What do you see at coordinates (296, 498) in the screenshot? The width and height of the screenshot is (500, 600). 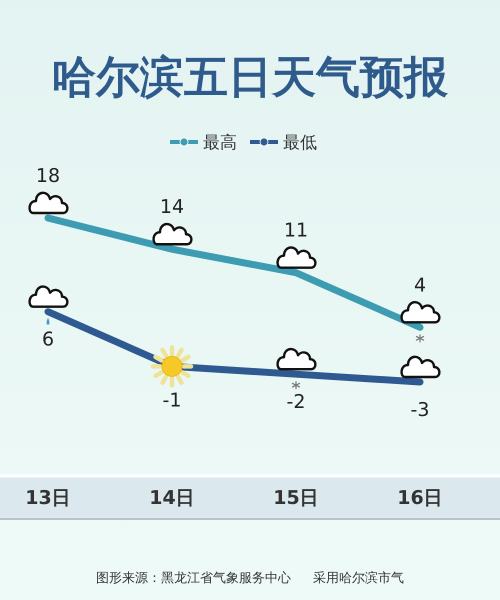 I see `x-tick-label: 15日` at bounding box center [296, 498].